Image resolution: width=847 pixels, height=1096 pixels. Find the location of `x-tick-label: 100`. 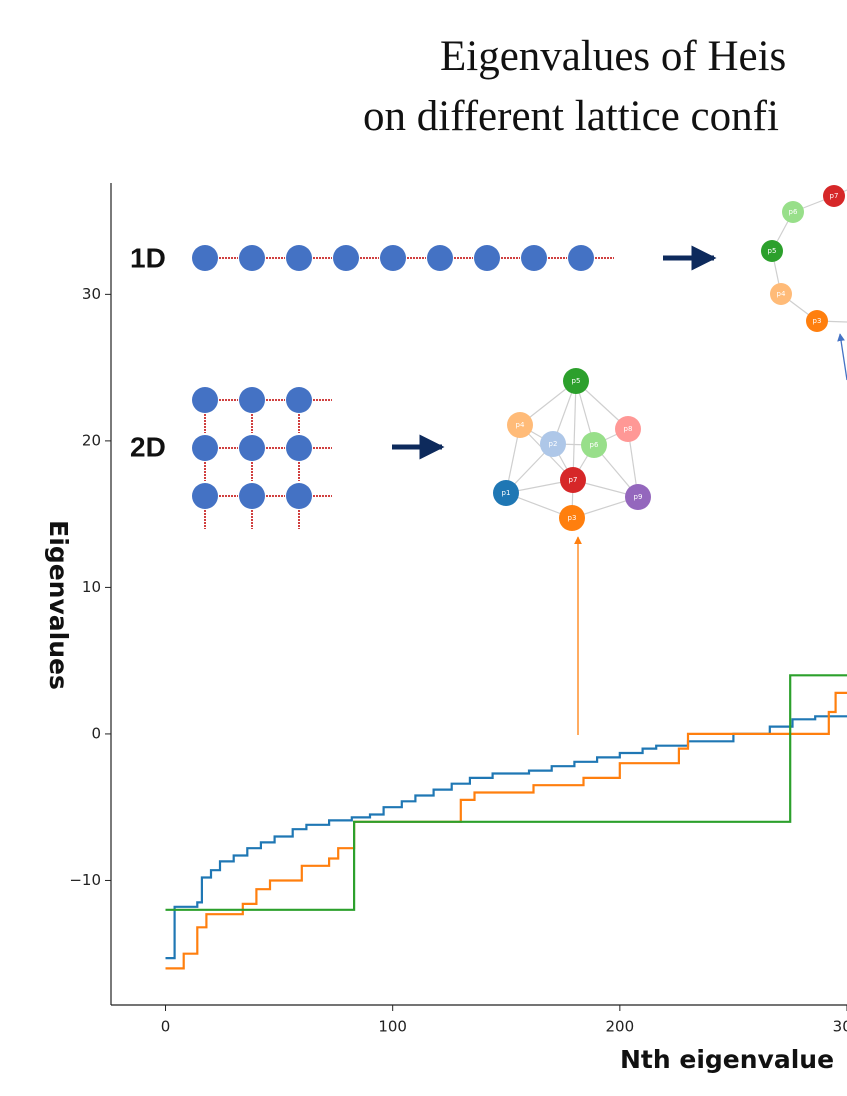

x-tick-label: 100 is located at coordinates (392, 1027).